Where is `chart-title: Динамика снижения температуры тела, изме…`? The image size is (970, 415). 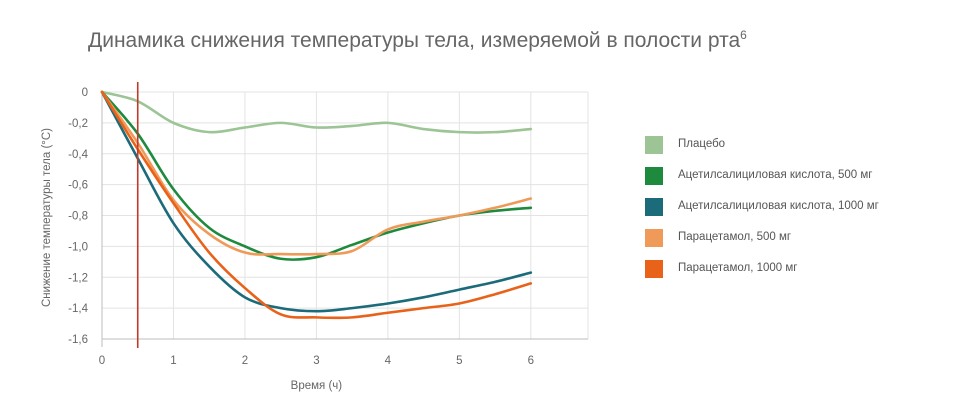
chart-title: Динамика снижения температуры тела, изме… is located at coordinates (417, 40).